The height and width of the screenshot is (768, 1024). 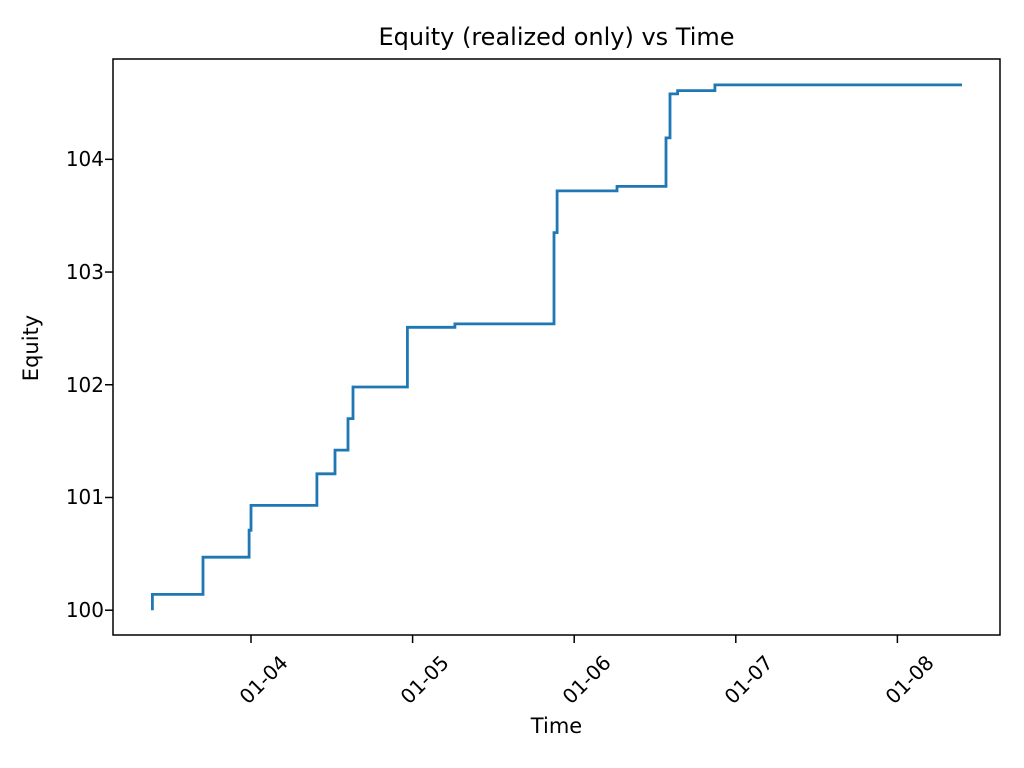 What do you see at coordinates (84, 159) in the screenshot?
I see `y-tick-label: 104` at bounding box center [84, 159].